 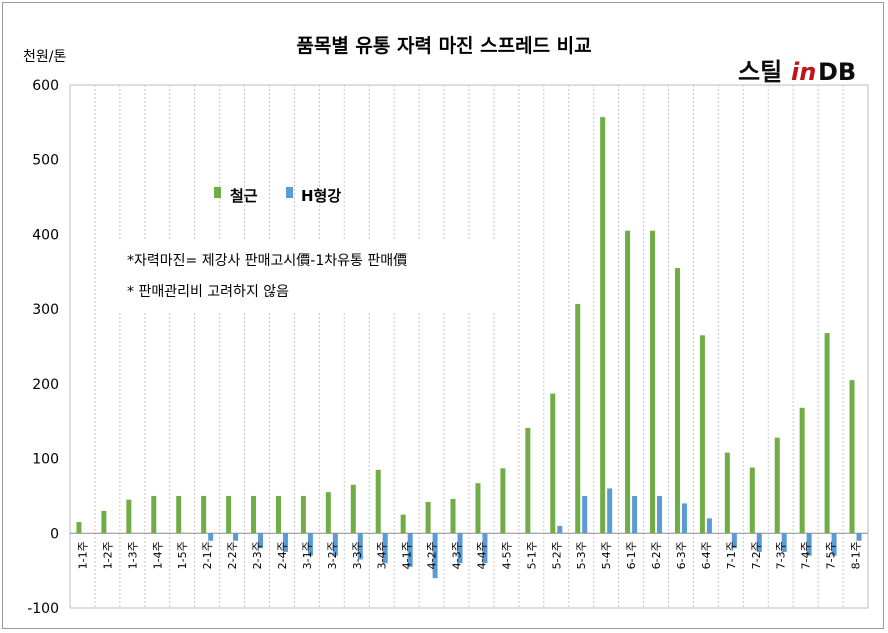 I want to click on legend-label-rebar: 철근, so click(x=244, y=196).